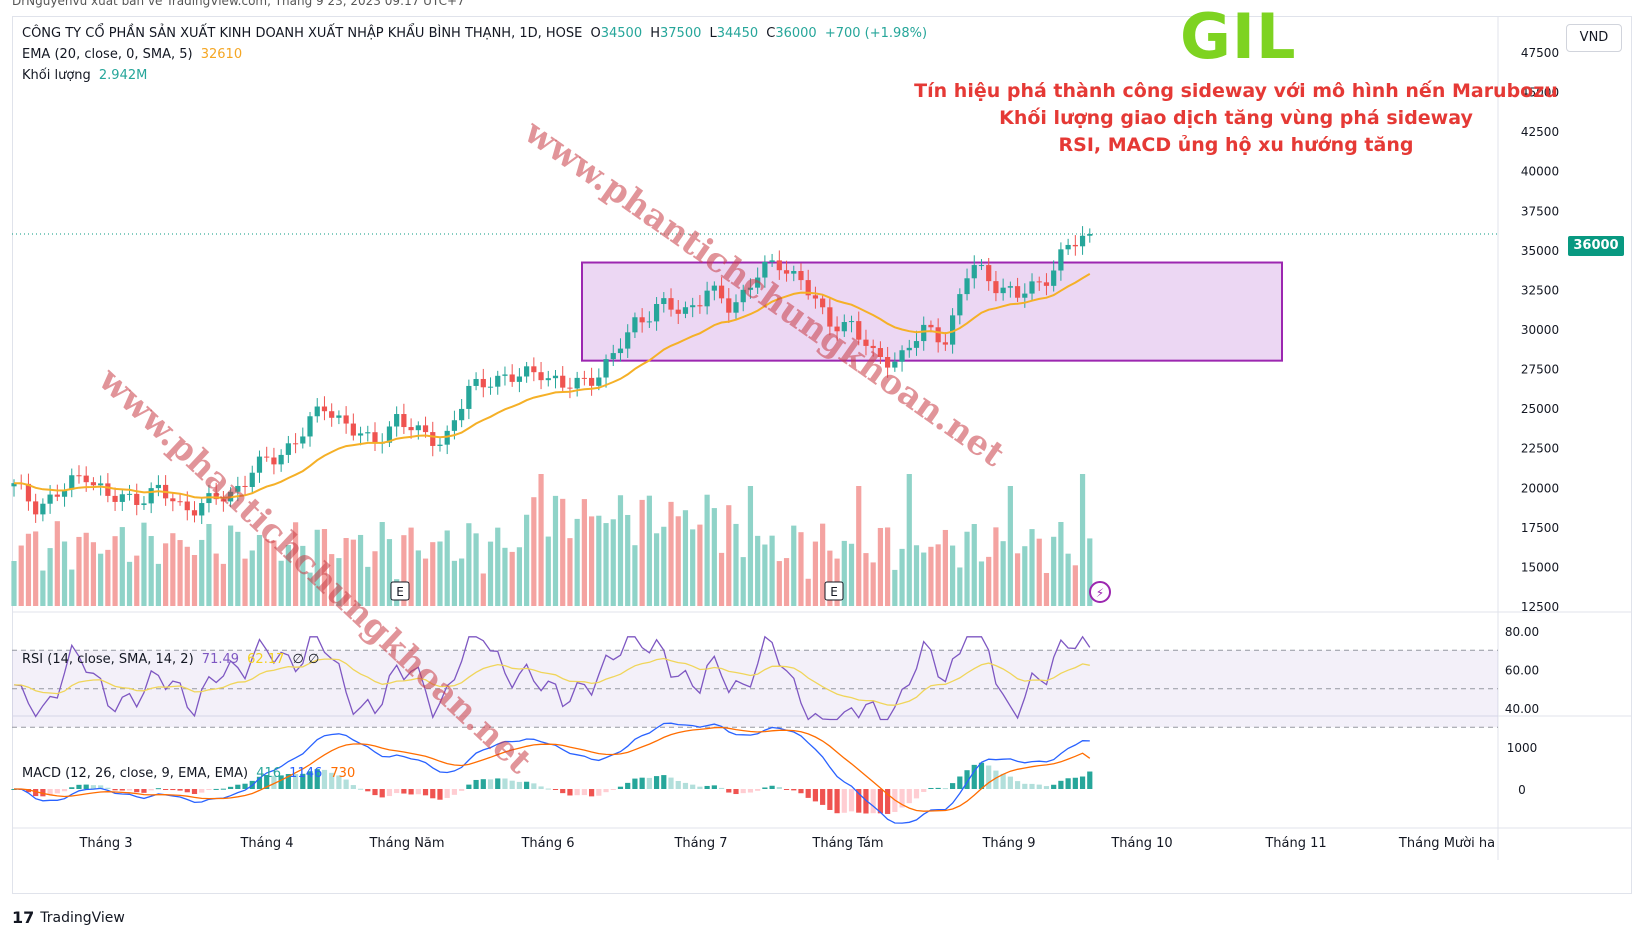 This screenshot has width=1640, height=927. What do you see at coordinates (86, 75) in the screenshot?
I see `volume-legend: Khối lượng 2.942M` at bounding box center [86, 75].